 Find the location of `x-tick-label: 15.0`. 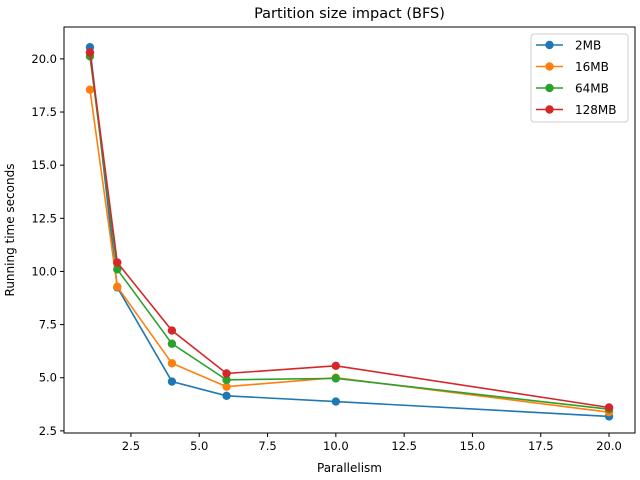

x-tick-label: 15.0 is located at coordinates (473, 446).